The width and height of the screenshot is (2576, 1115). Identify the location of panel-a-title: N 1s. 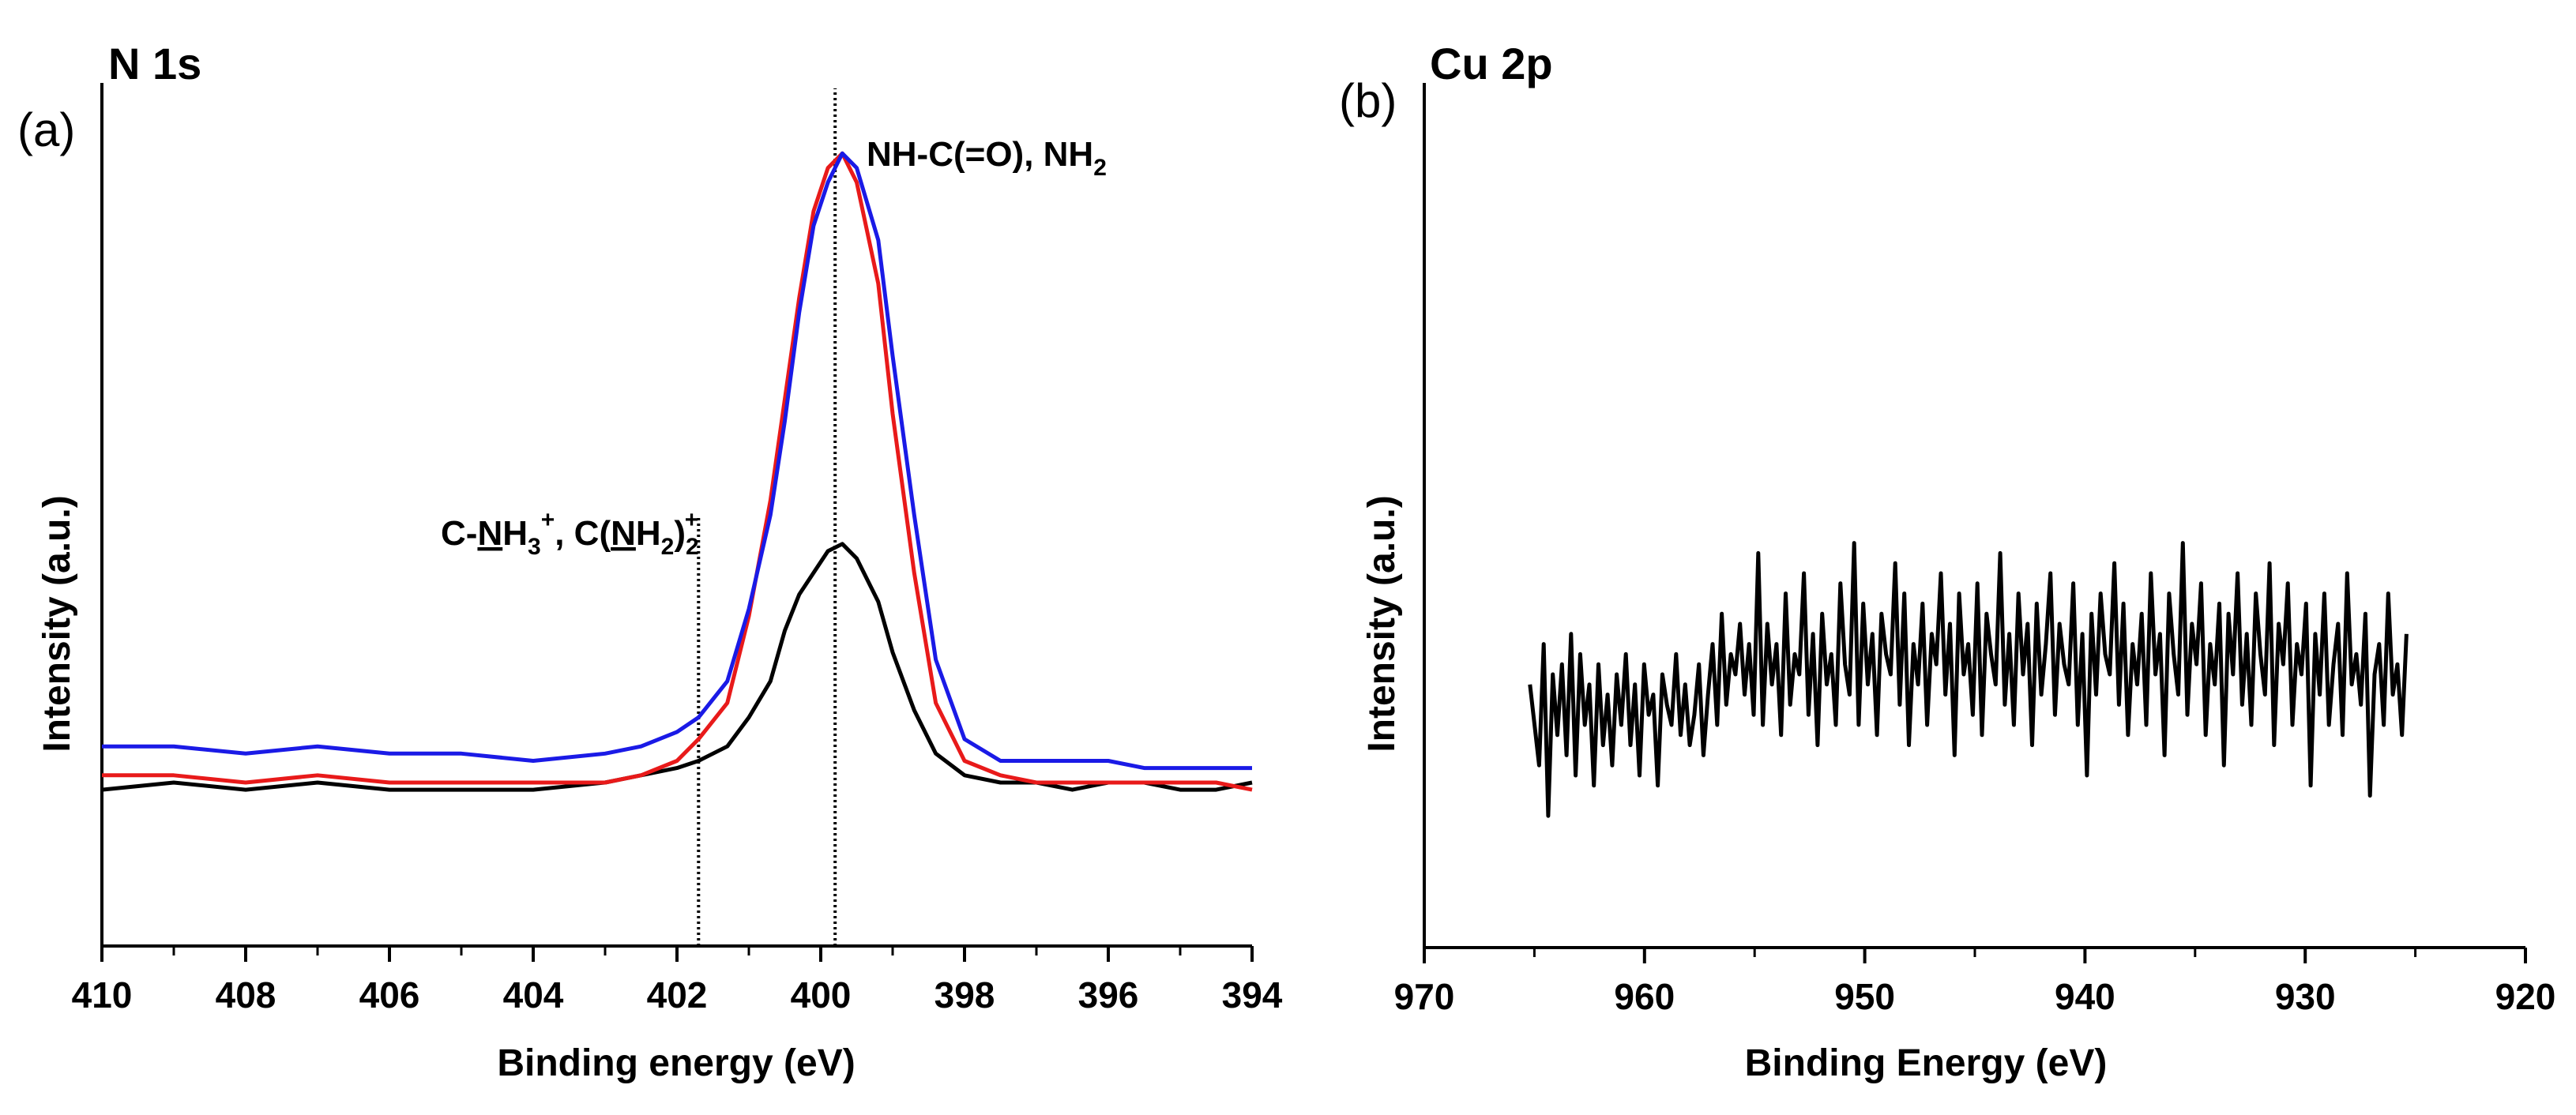
(155, 64).